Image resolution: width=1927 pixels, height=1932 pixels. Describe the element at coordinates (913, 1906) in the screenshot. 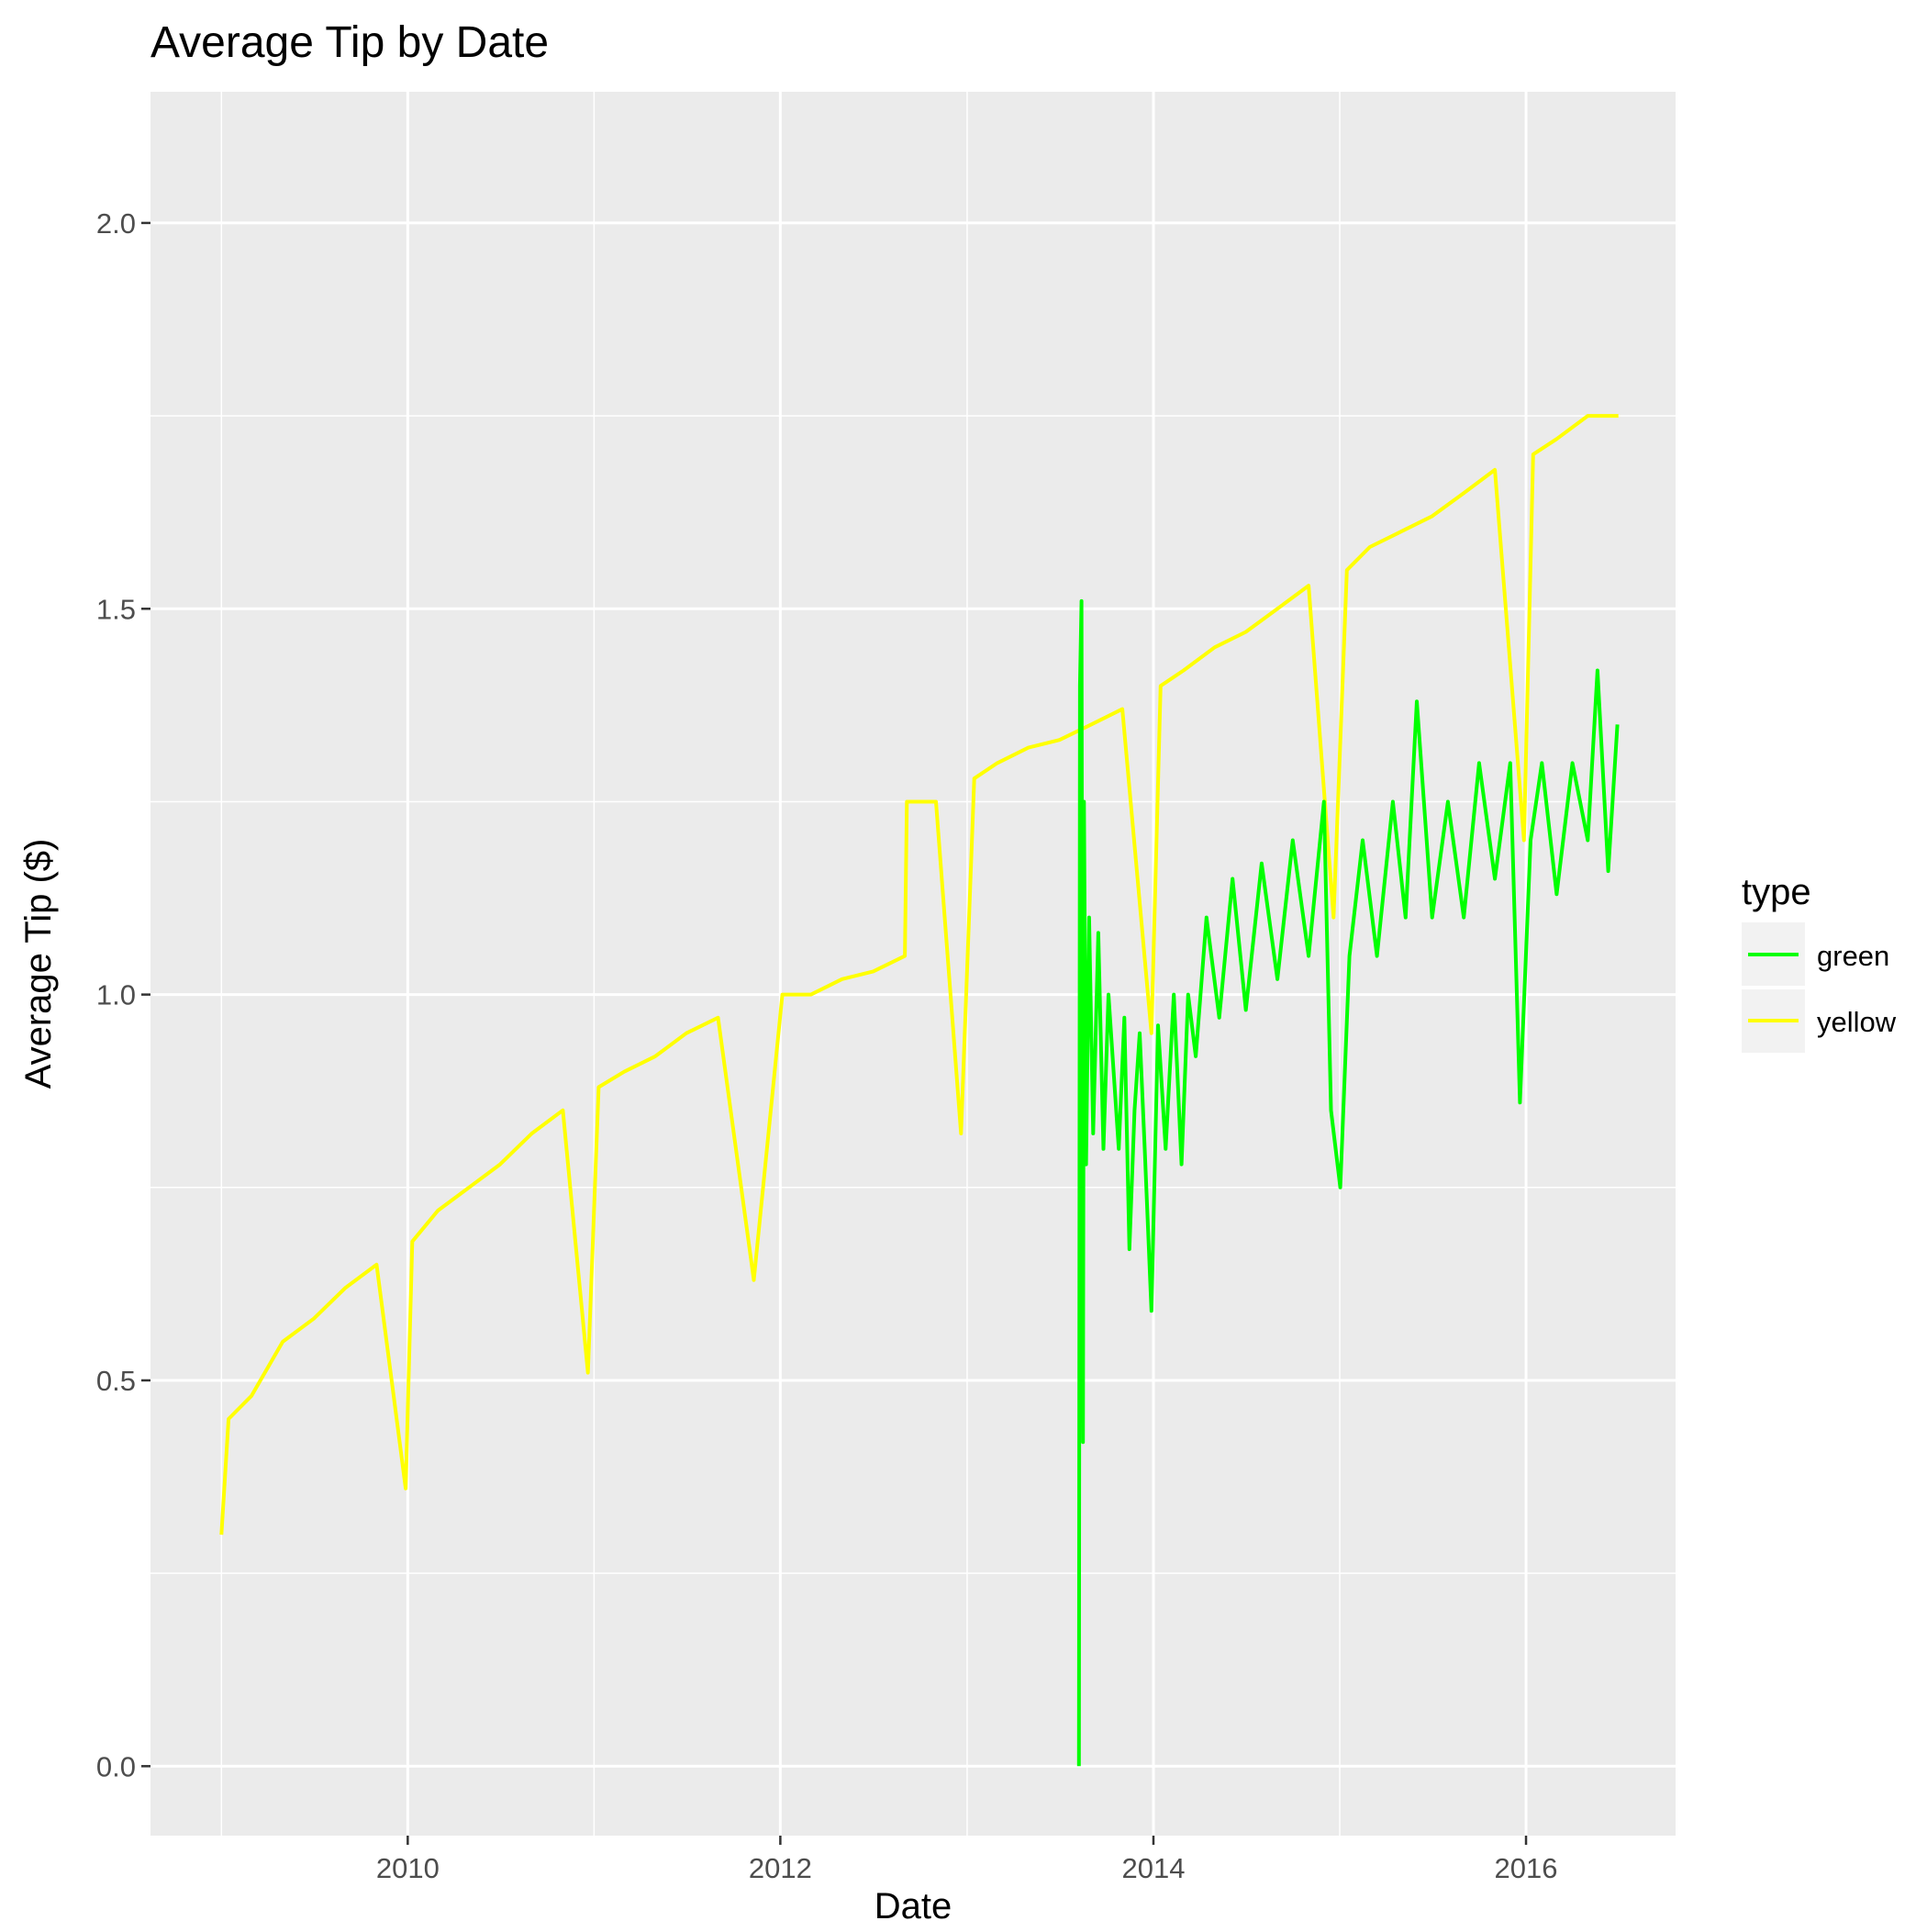

I see `x-axis-label: Date` at that location.